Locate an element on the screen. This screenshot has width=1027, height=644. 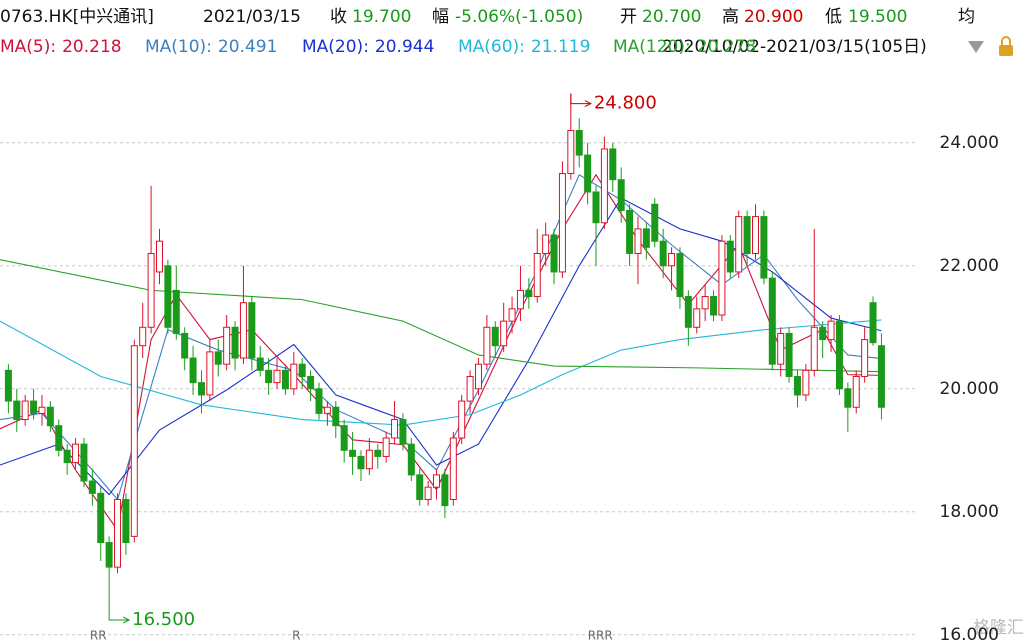
dropdown-icon is located at coordinates (976, 47).